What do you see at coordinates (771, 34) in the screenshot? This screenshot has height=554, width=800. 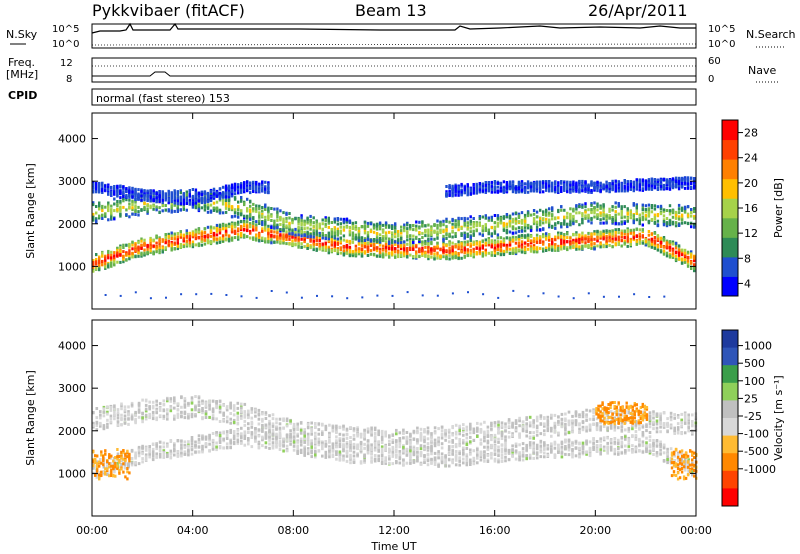 I see `nsearch-label: N.Search` at bounding box center [771, 34].